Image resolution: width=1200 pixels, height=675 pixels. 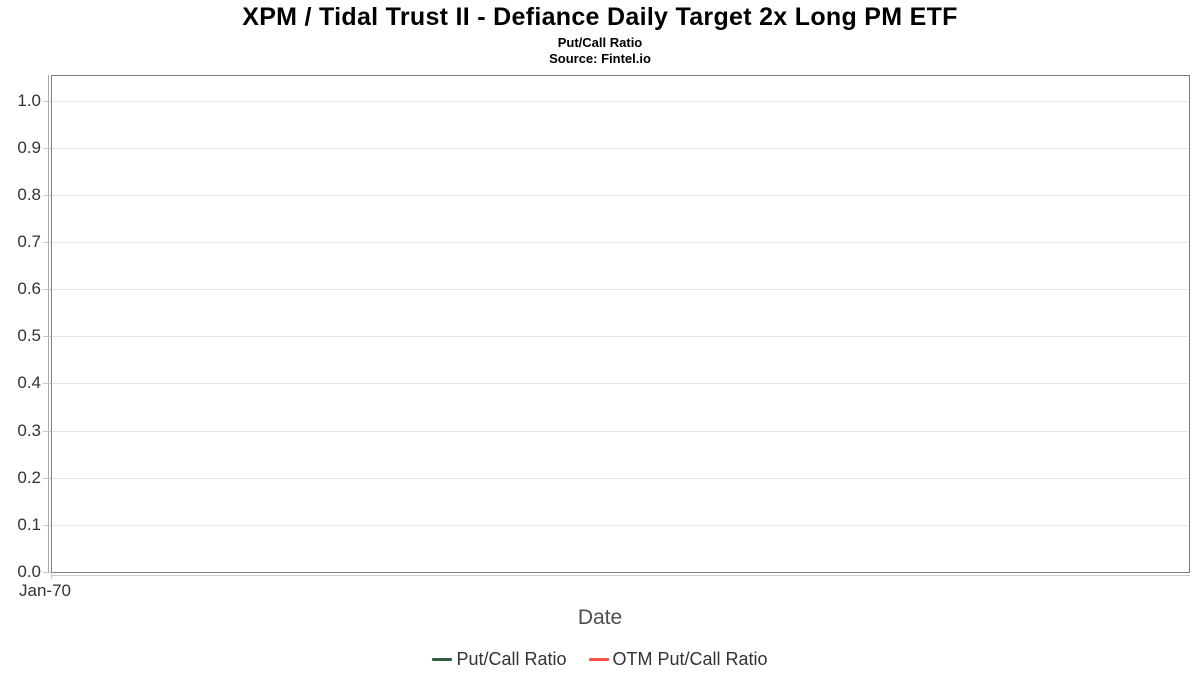 I want to click on y-tick-label: 0.3, so click(x=29, y=430).